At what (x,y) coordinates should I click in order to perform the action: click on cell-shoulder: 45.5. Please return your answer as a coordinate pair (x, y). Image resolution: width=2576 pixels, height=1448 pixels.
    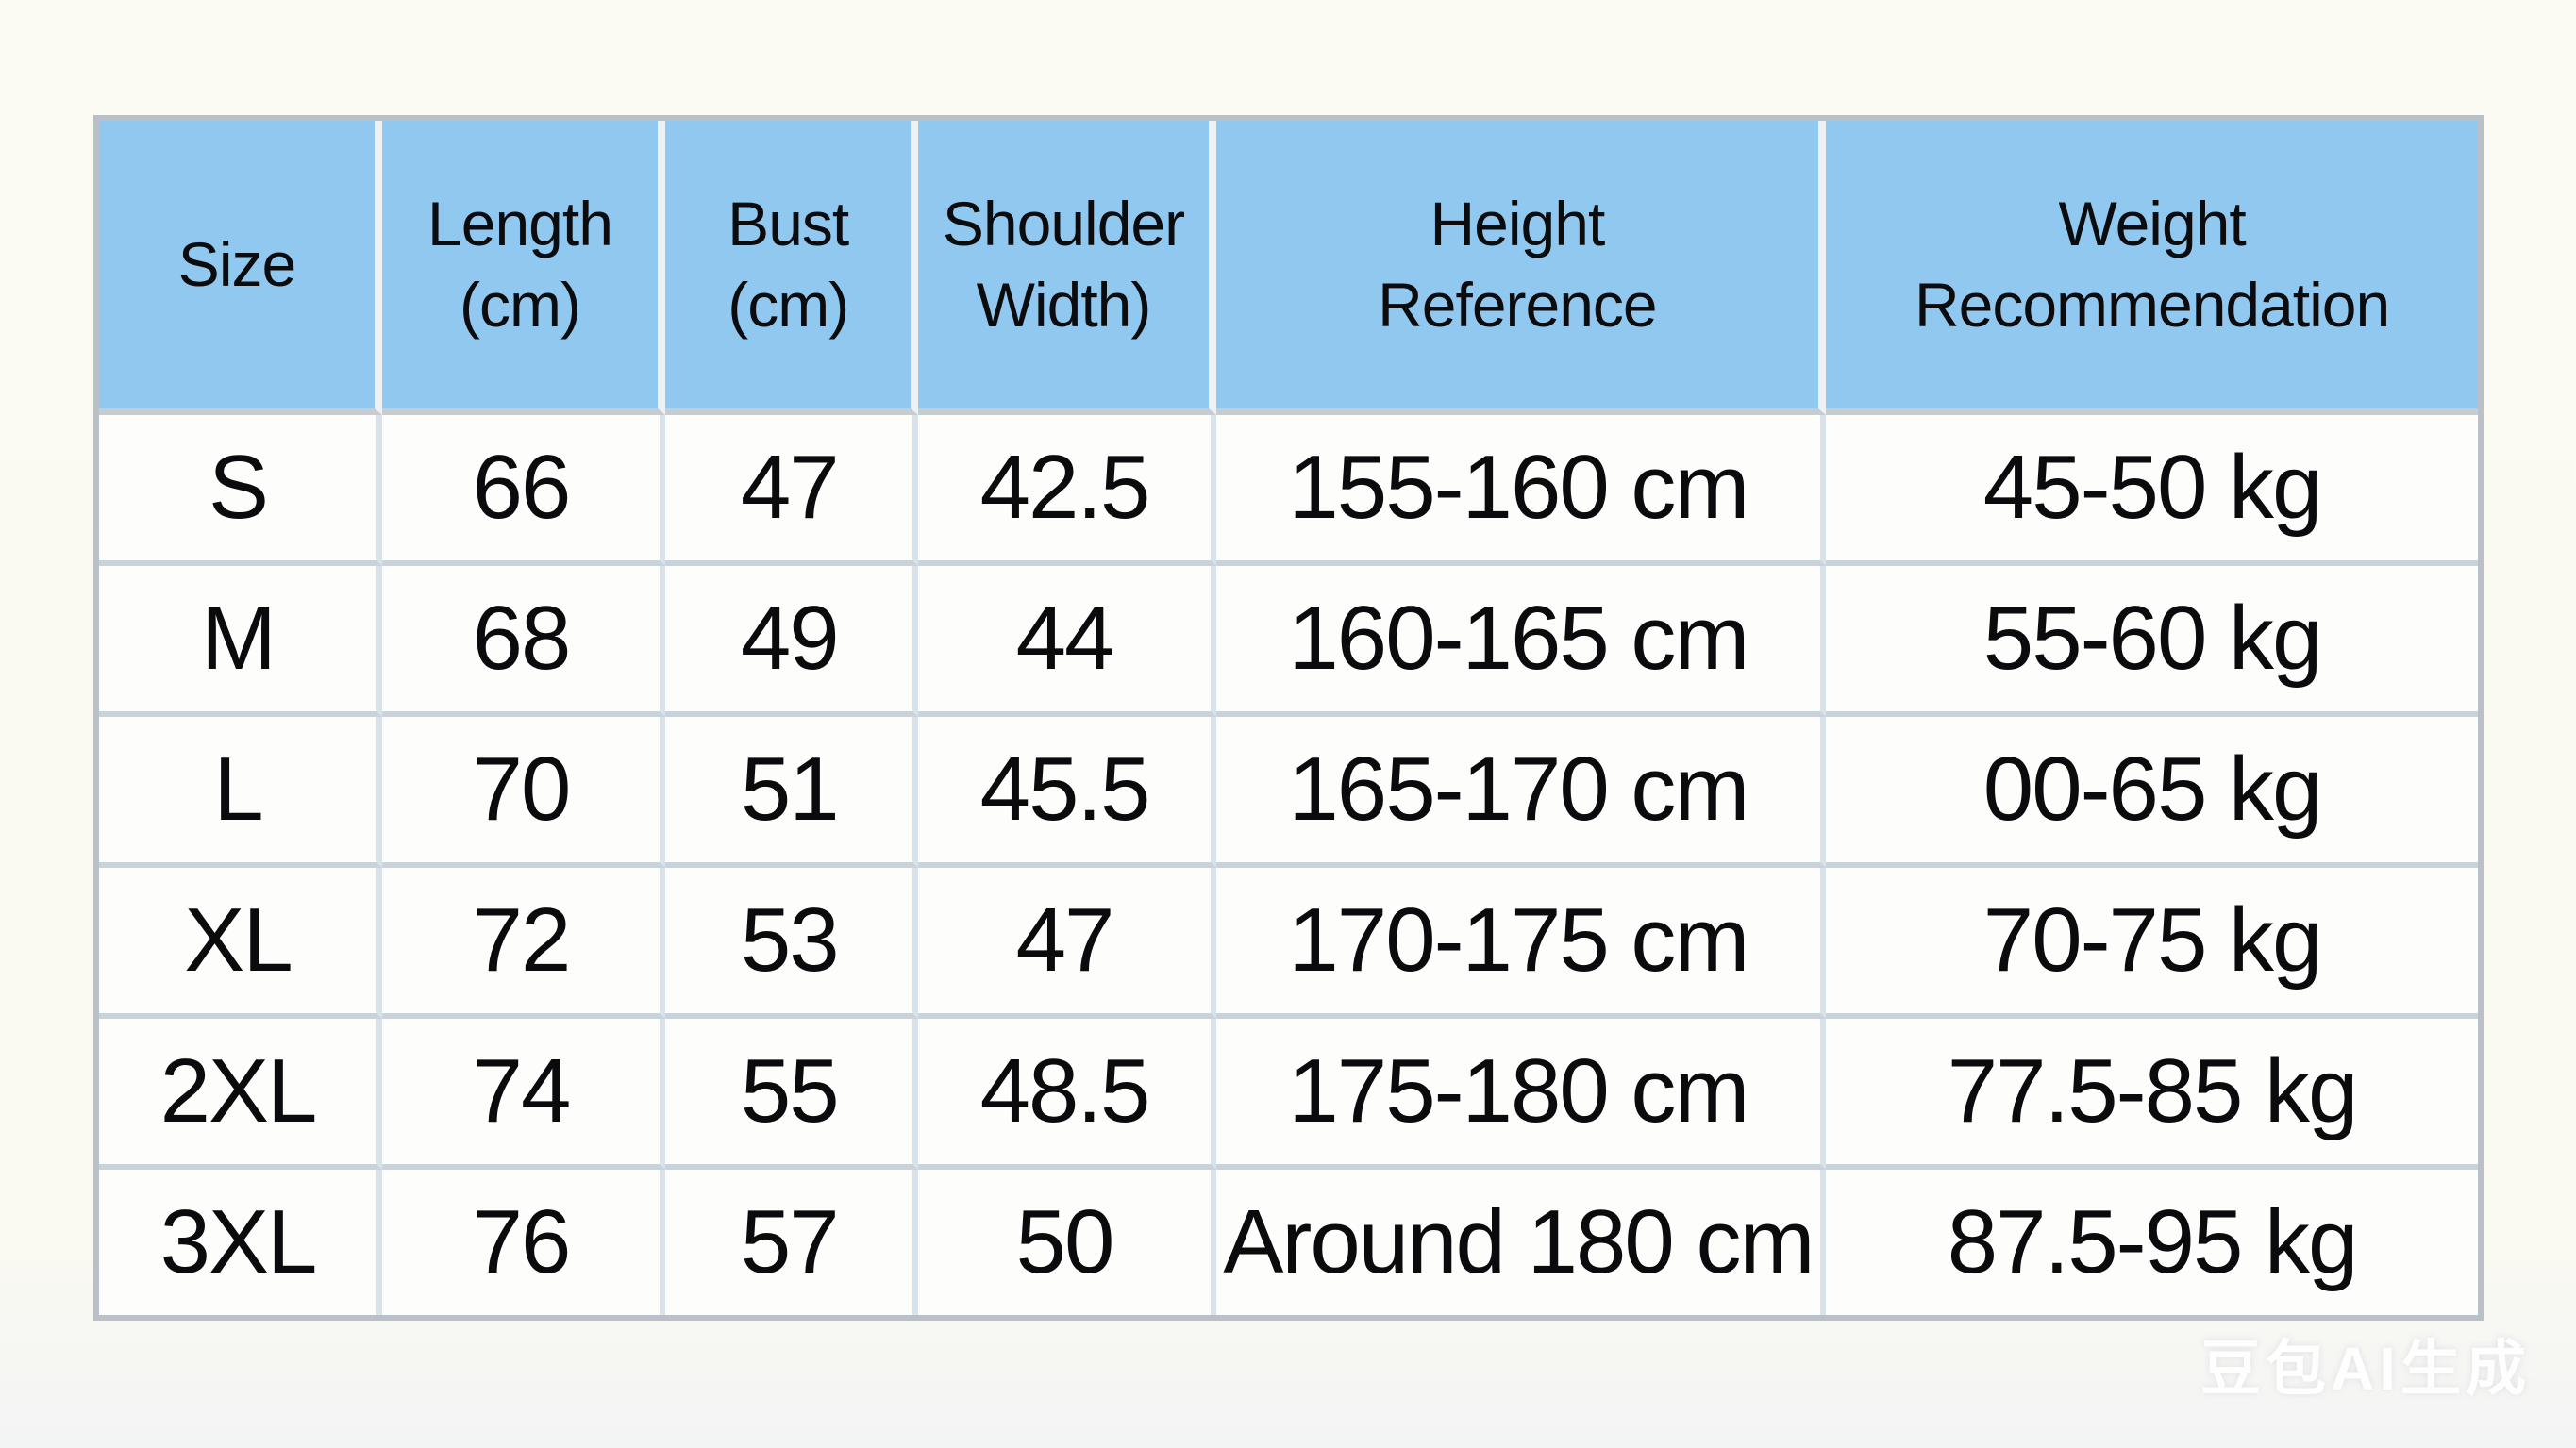
    Looking at the image, I should click on (1067, 792).